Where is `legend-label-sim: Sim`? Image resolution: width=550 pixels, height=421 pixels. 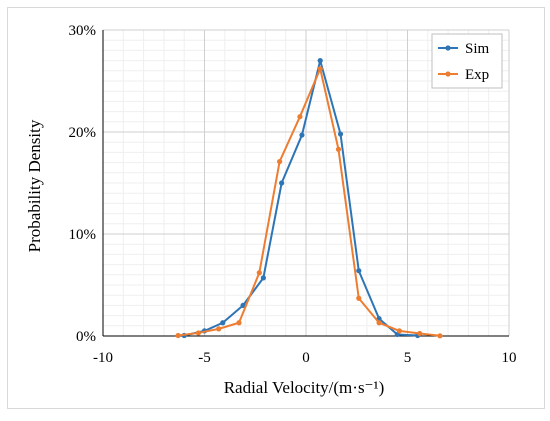 legend-label-sim: Sim is located at coordinates (477, 49).